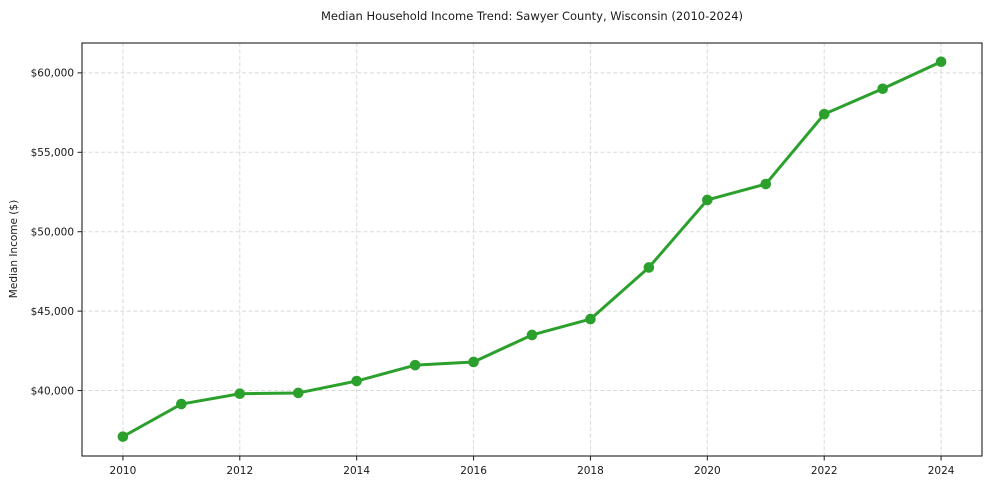 Image resolution: width=989 pixels, height=490 pixels. I want to click on data-point-2012, so click(240, 394).